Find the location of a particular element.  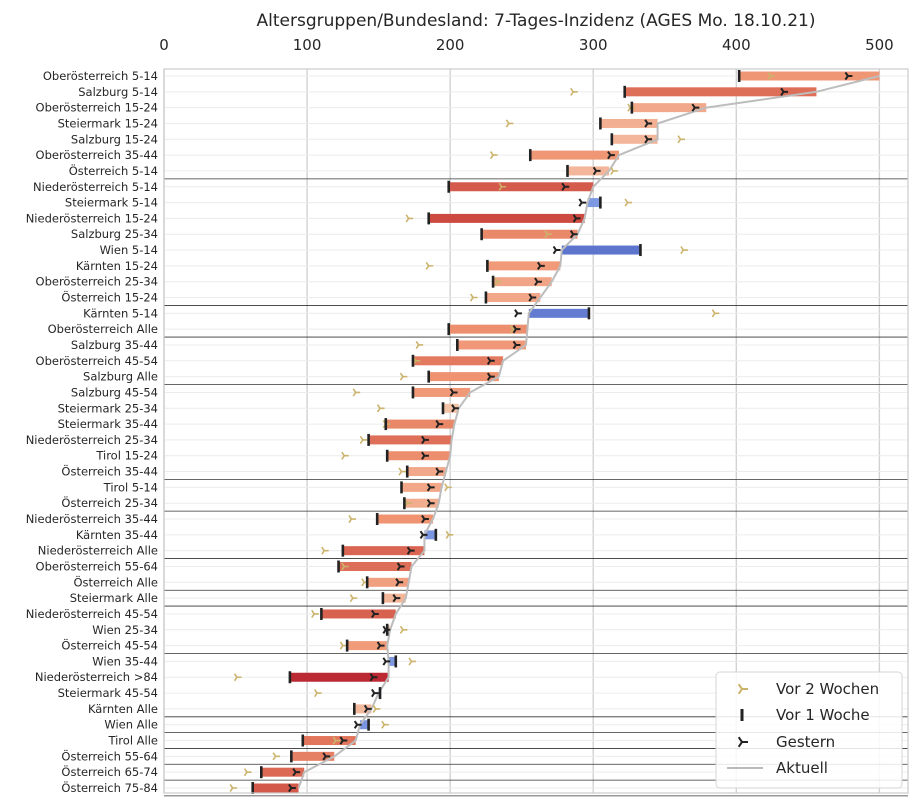

y-tick-label: Wien Alle is located at coordinates (131, 725).